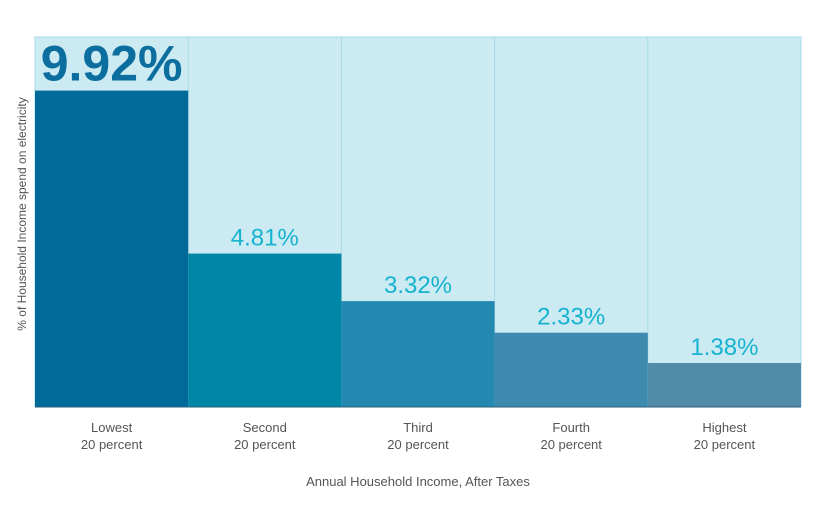  Describe the element at coordinates (571, 317) in the screenshot. I see `bar-value-label: 2.33%` at that location.